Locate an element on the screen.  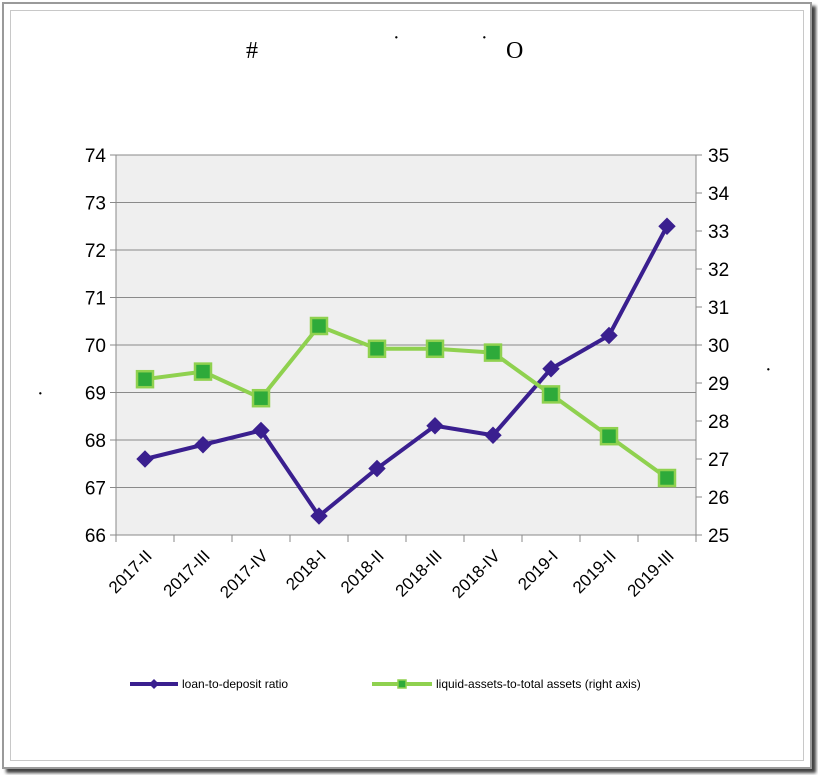
y-left-tick-label: 71 is located at coordinates (95, 299).